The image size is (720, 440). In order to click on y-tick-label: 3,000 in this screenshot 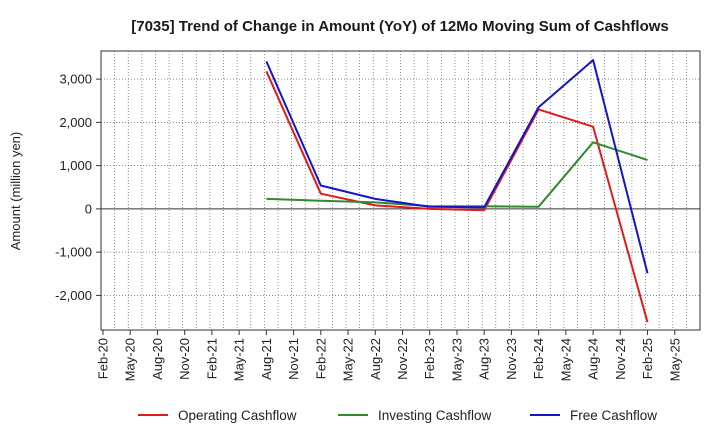, I will do `click(75, 79)`.